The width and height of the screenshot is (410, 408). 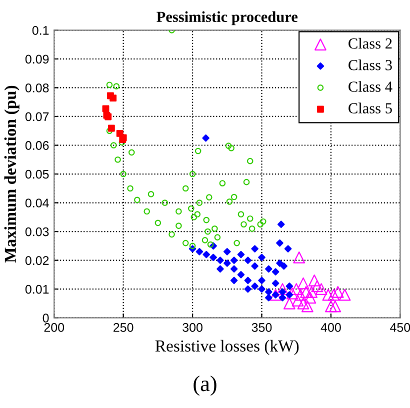 I want to click on y-tick-label: 0.09, so click(x=37, y=59).